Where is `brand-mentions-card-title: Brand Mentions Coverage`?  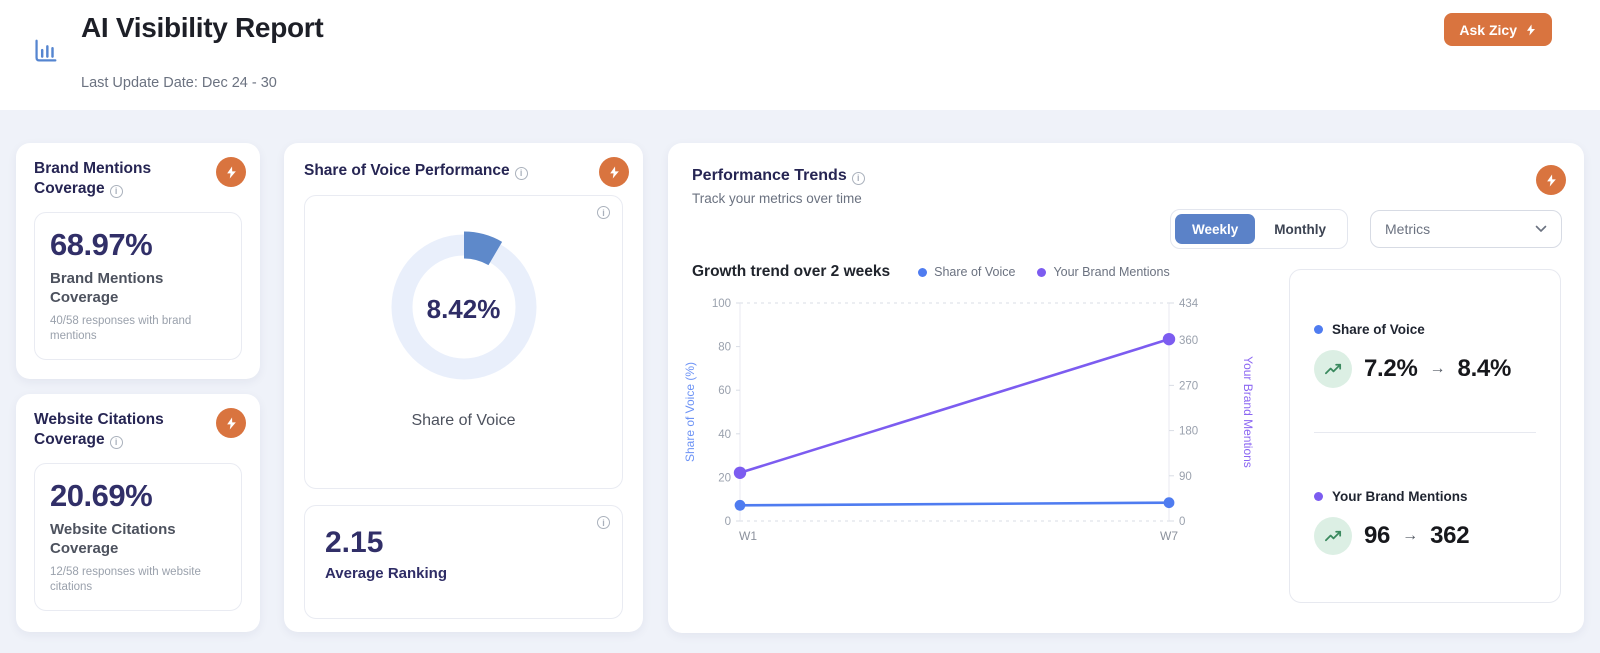
brand-mentions-card-title: Brand Mentions Coverage is located at coordinates (113, 179).